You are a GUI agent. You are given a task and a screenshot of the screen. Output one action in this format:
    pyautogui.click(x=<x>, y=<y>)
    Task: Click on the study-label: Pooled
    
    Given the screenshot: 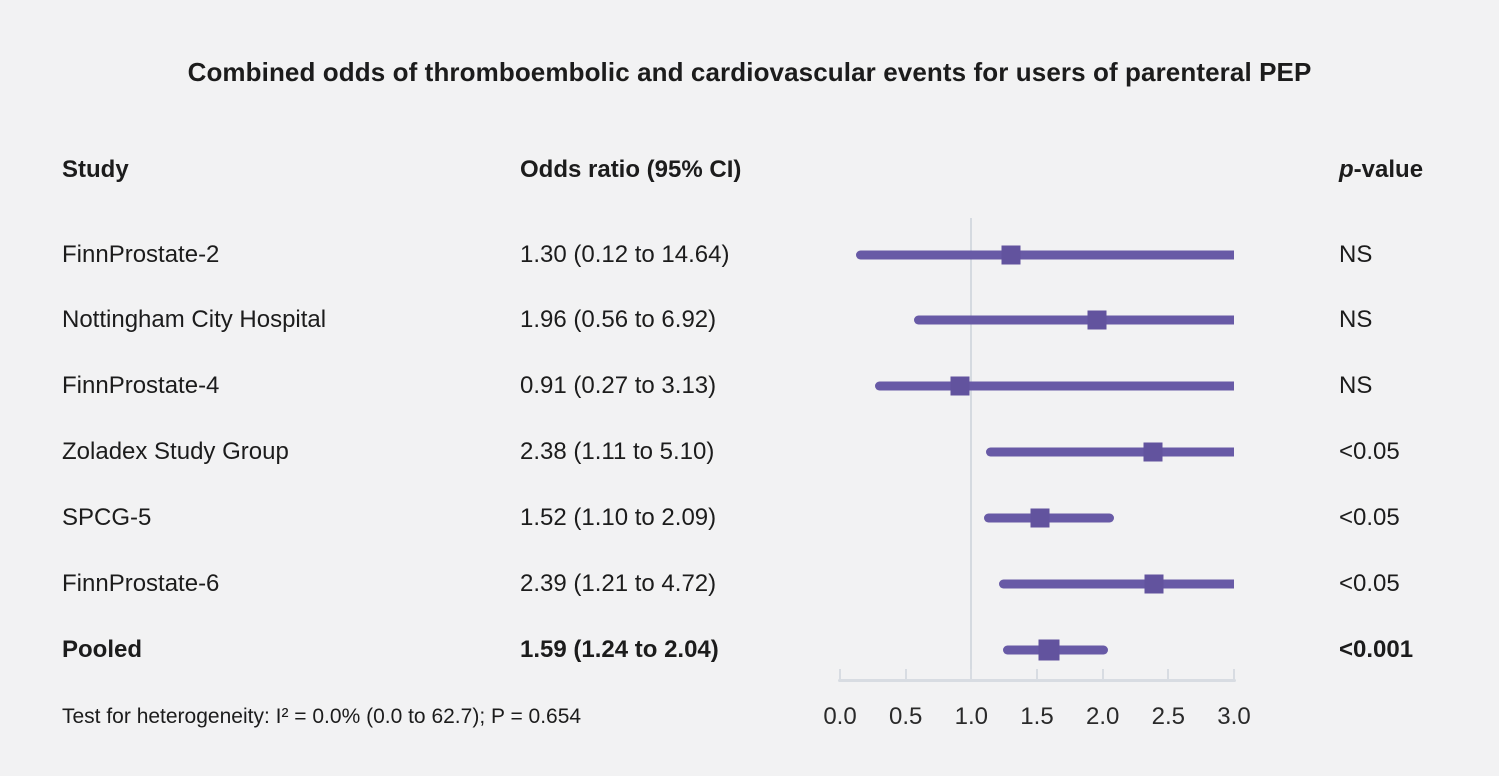 What is the action you would take?
    pyautogui.click(x=102, y=649)
    